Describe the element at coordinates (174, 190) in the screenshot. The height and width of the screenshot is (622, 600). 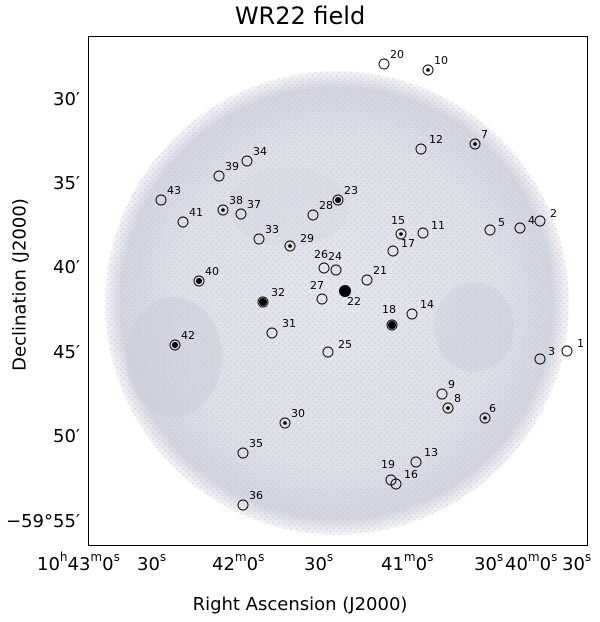
I see `source-label: 43` at that location.